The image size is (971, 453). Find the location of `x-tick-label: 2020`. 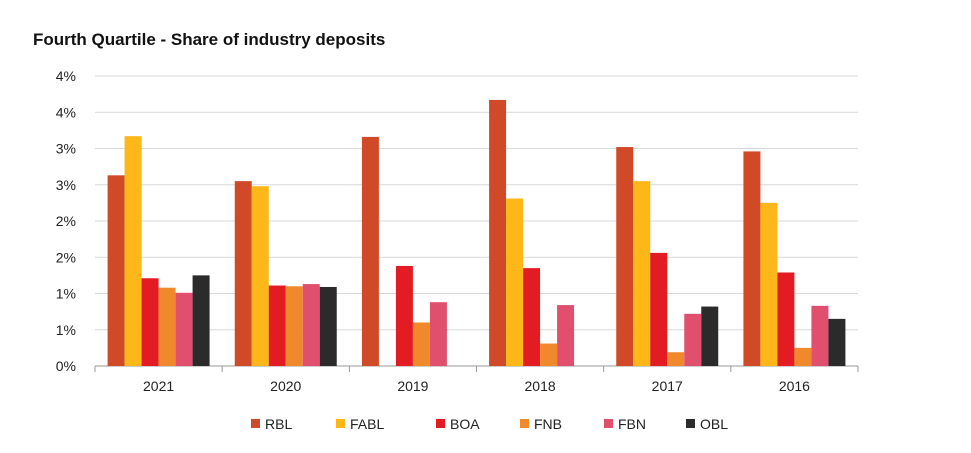

x-tick-label: 2020 is located at coordinates (285, 386).